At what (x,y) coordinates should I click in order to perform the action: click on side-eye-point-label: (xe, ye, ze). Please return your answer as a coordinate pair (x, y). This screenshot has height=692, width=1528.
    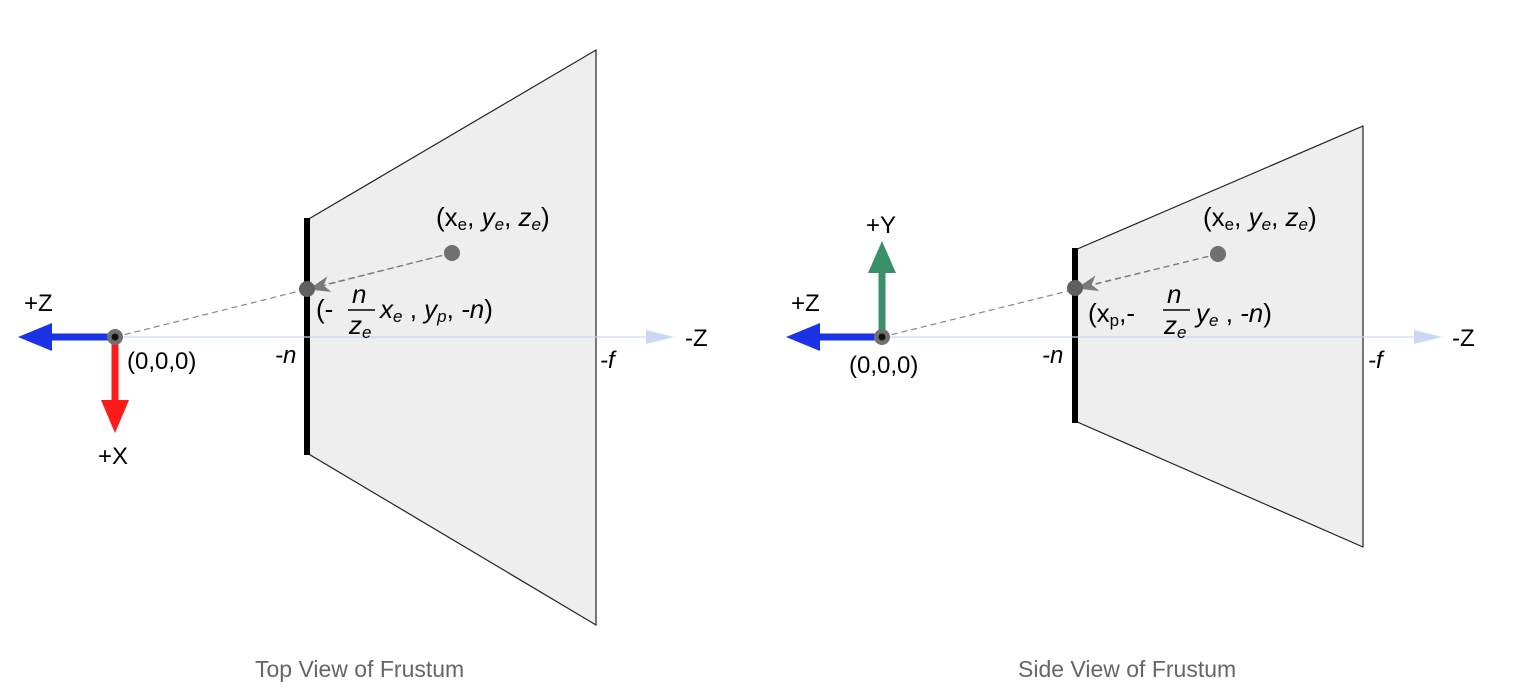
    Looking at the image, I should click on (1260, 218).